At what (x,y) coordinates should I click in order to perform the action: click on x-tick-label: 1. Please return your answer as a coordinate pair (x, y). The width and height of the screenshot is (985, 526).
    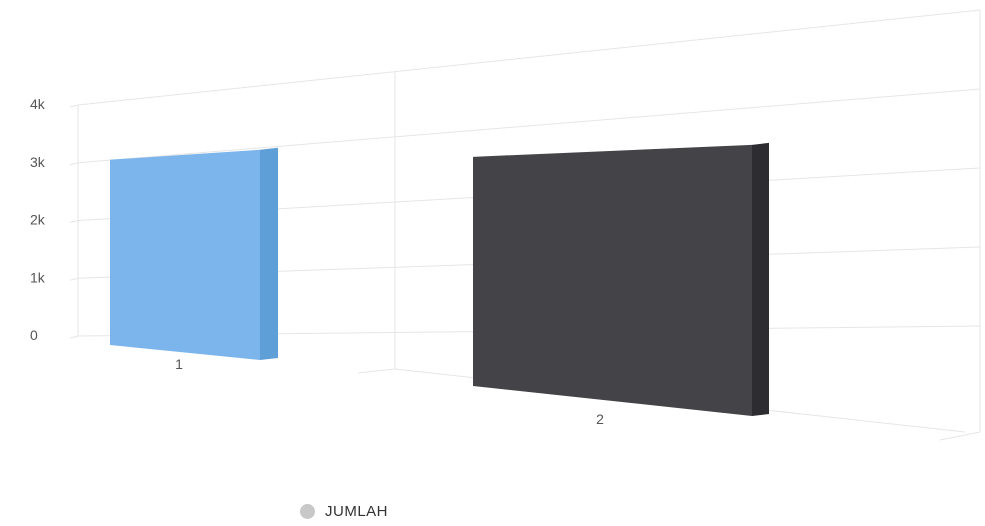
    Looking at the image, I should click on (179, 364).